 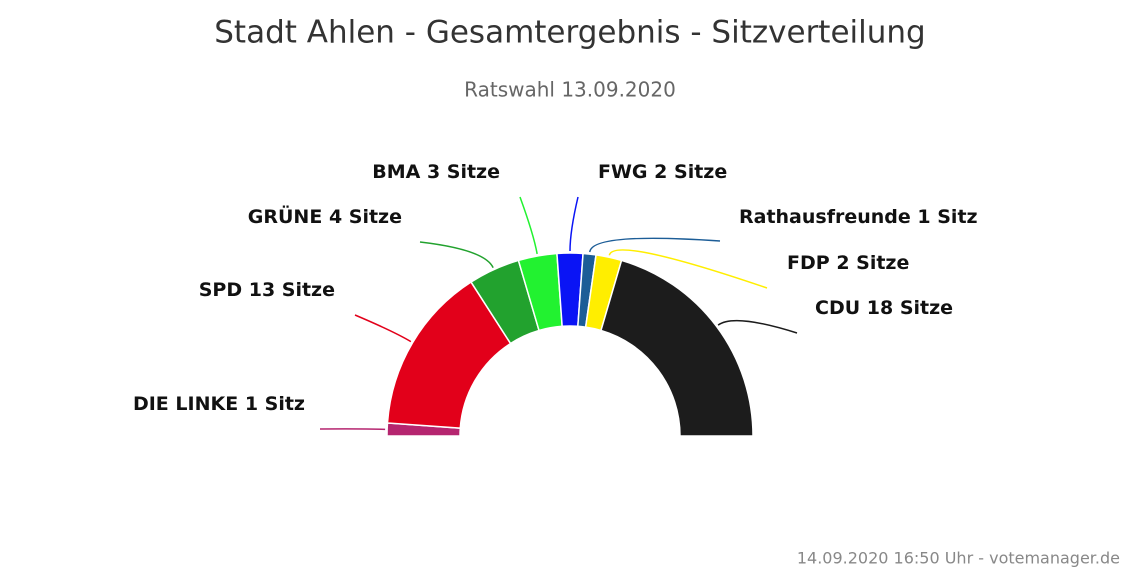 I want to click on party-name: Rathausfreunde, so click(x=825, y=217).